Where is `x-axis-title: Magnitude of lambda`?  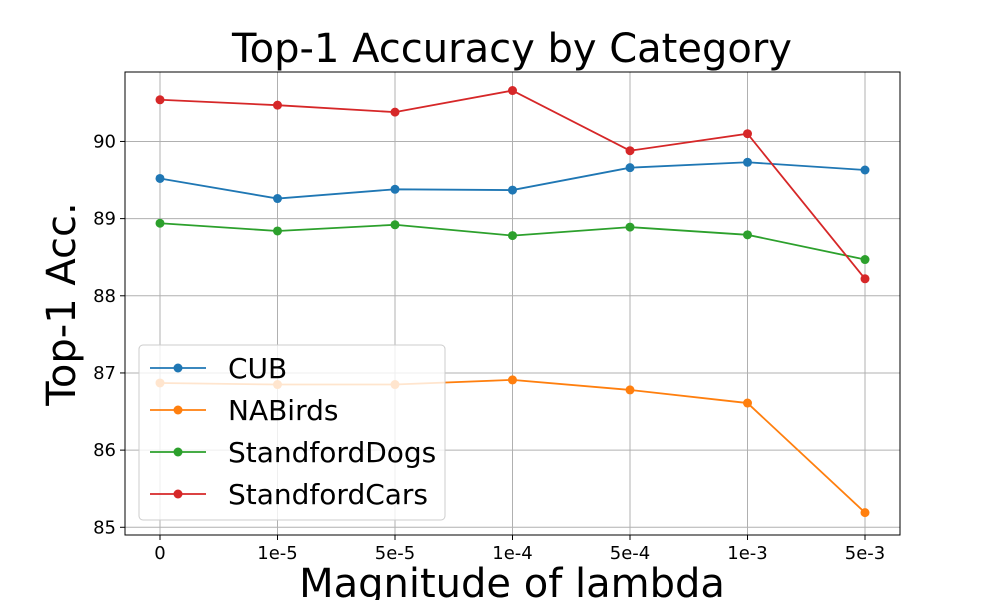 x-axis-title: Magnitude of lambda is located at coordinates (512, 580).